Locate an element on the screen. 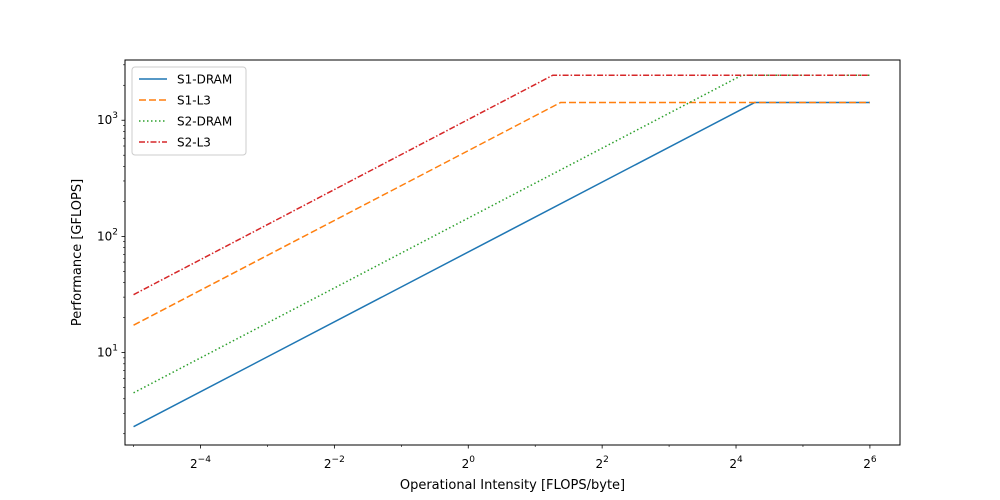 The image size is (1000, 500). legend: S1-DRAM S1-L3 S2-DRAM S2-L3 is located at coordinates (189, 111).